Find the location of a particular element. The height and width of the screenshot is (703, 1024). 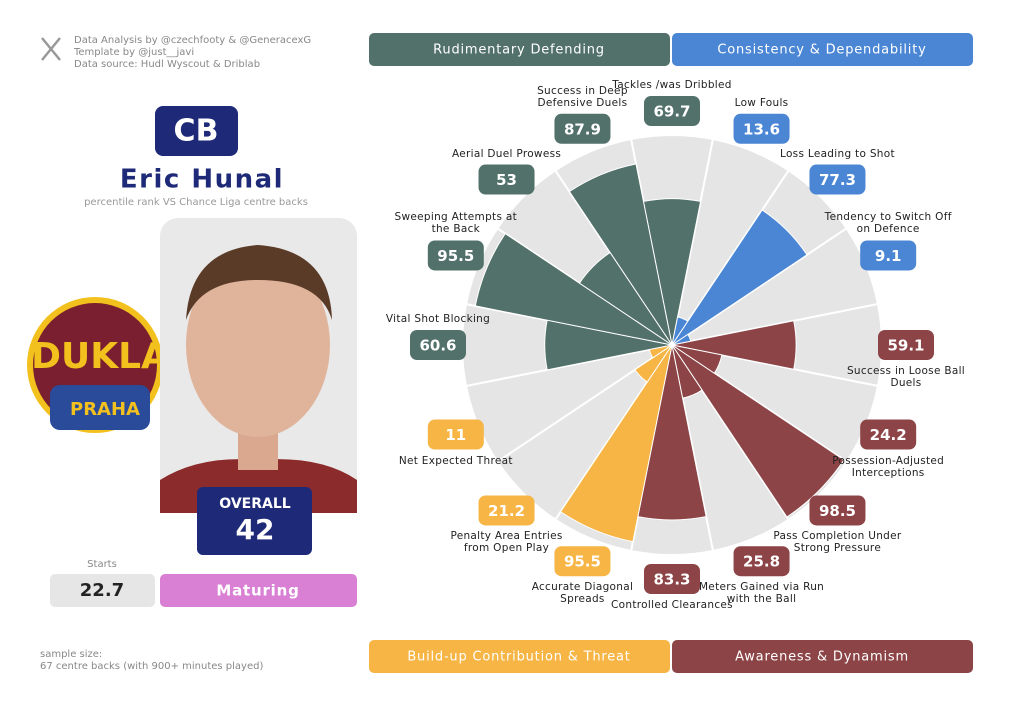

category-label: Net Expected Threat is located at coordinates (455, 460).